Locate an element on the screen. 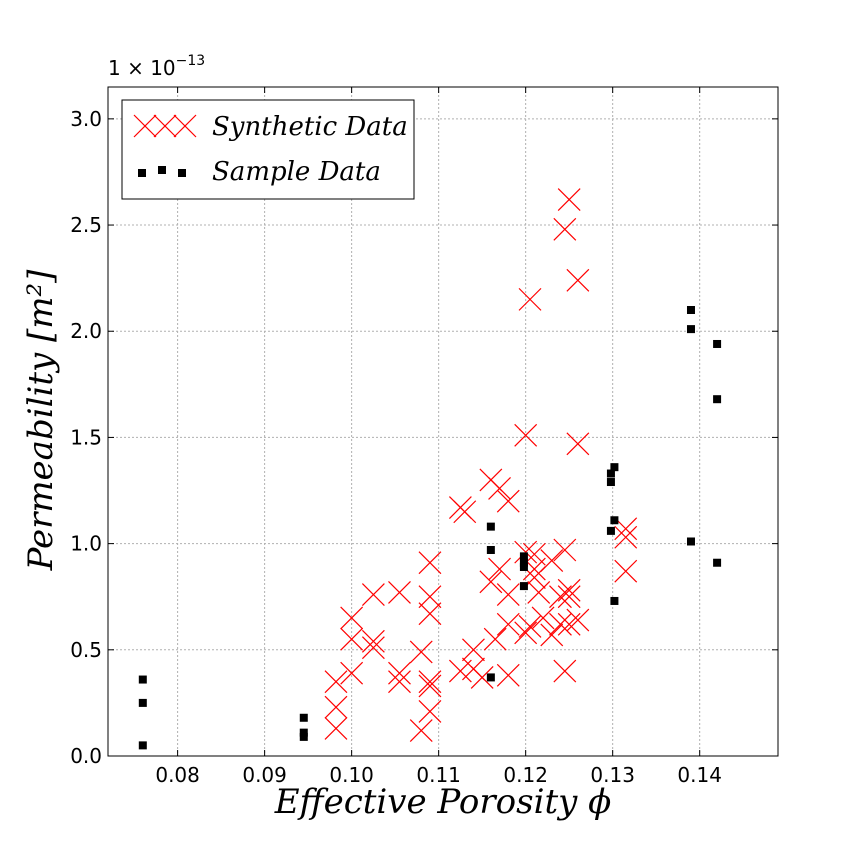 Image resolution: width=864 pixels, height=864 pixels. x-tick-label: 0.11 is located at coordinates (438, 775).